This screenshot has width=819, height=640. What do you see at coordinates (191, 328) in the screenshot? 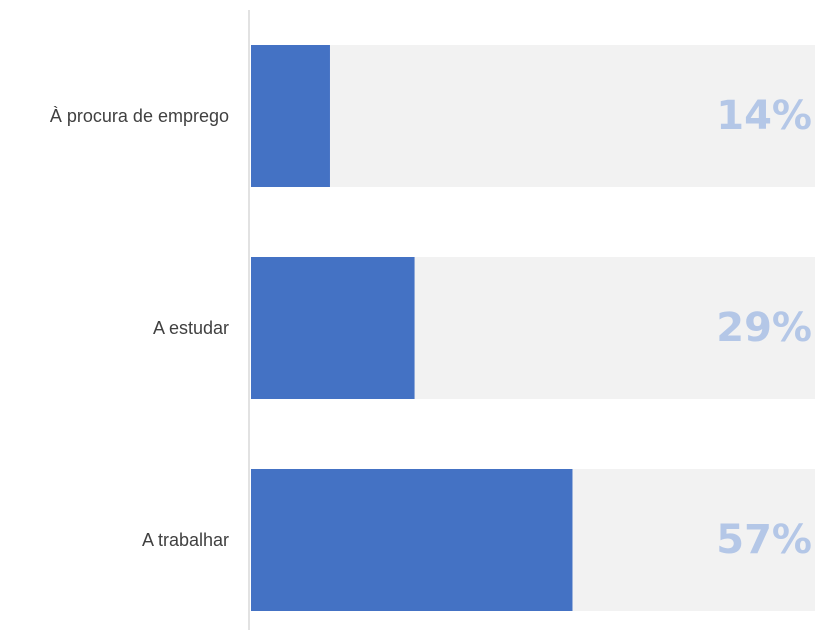
I see `category-label: A estudar` at bounding box center [191, 328].